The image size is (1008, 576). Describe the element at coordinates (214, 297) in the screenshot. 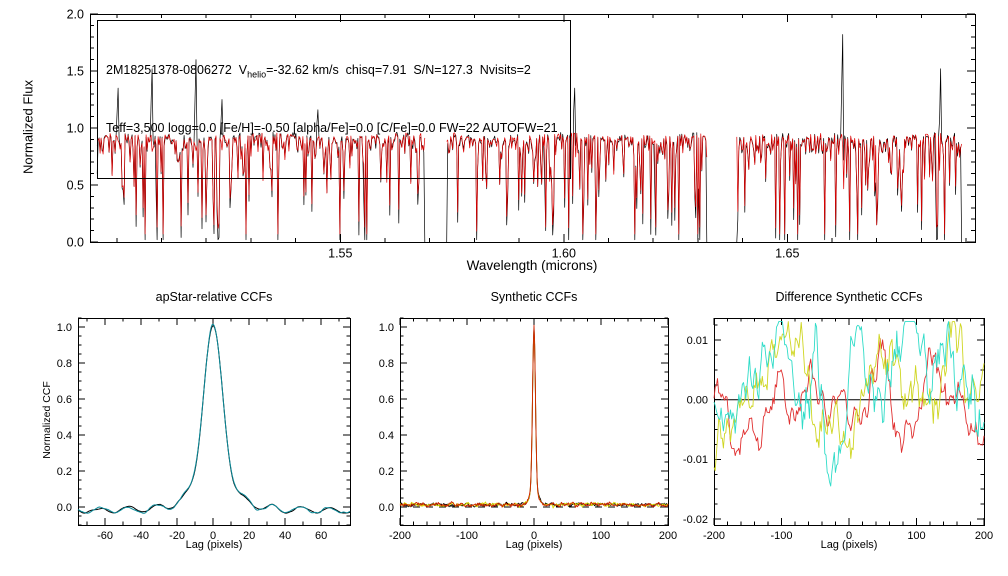

I see `ccf-apstar-title: apStar-relative CCFs` at that location.